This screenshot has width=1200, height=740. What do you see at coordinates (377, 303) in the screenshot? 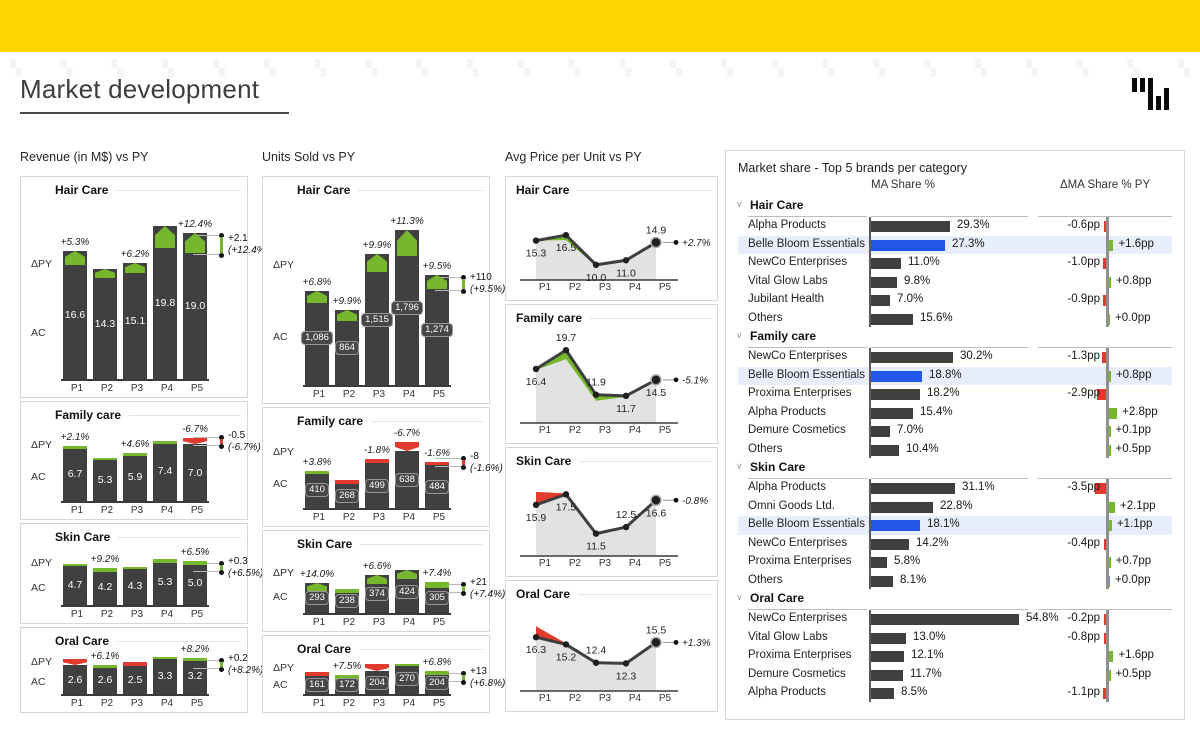
I see `bar-p3: 1,515 +9.9%` at bounding box center [377, 303].